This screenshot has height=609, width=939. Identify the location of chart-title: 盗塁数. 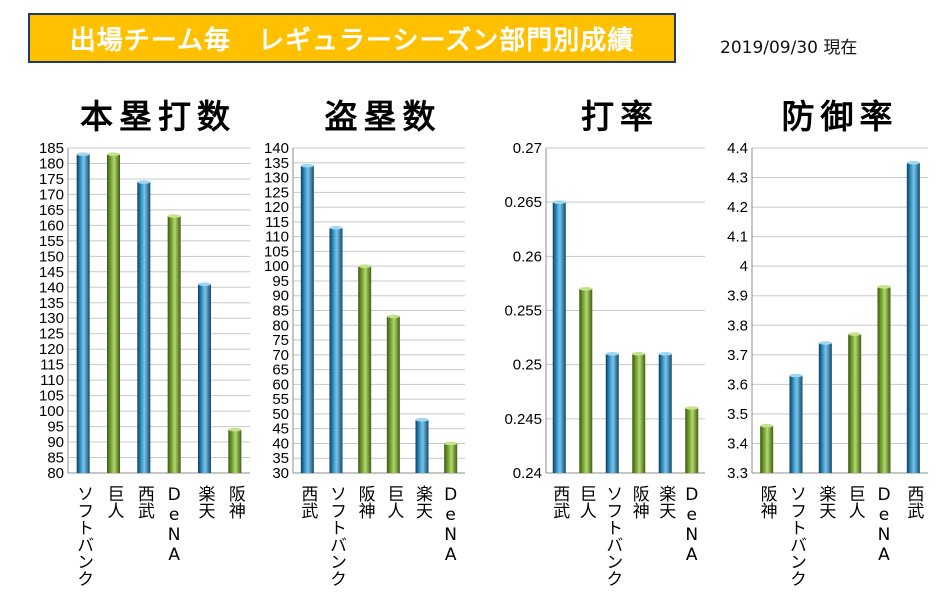
(383, 116).